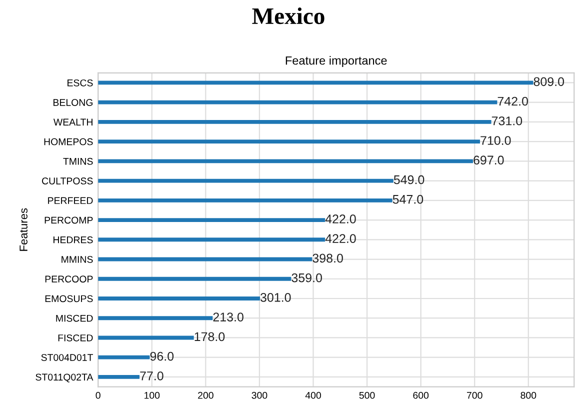 This screenshot has width=577, height=405. I want to click on y-tick-label: PERFEED, so click(70, 200).